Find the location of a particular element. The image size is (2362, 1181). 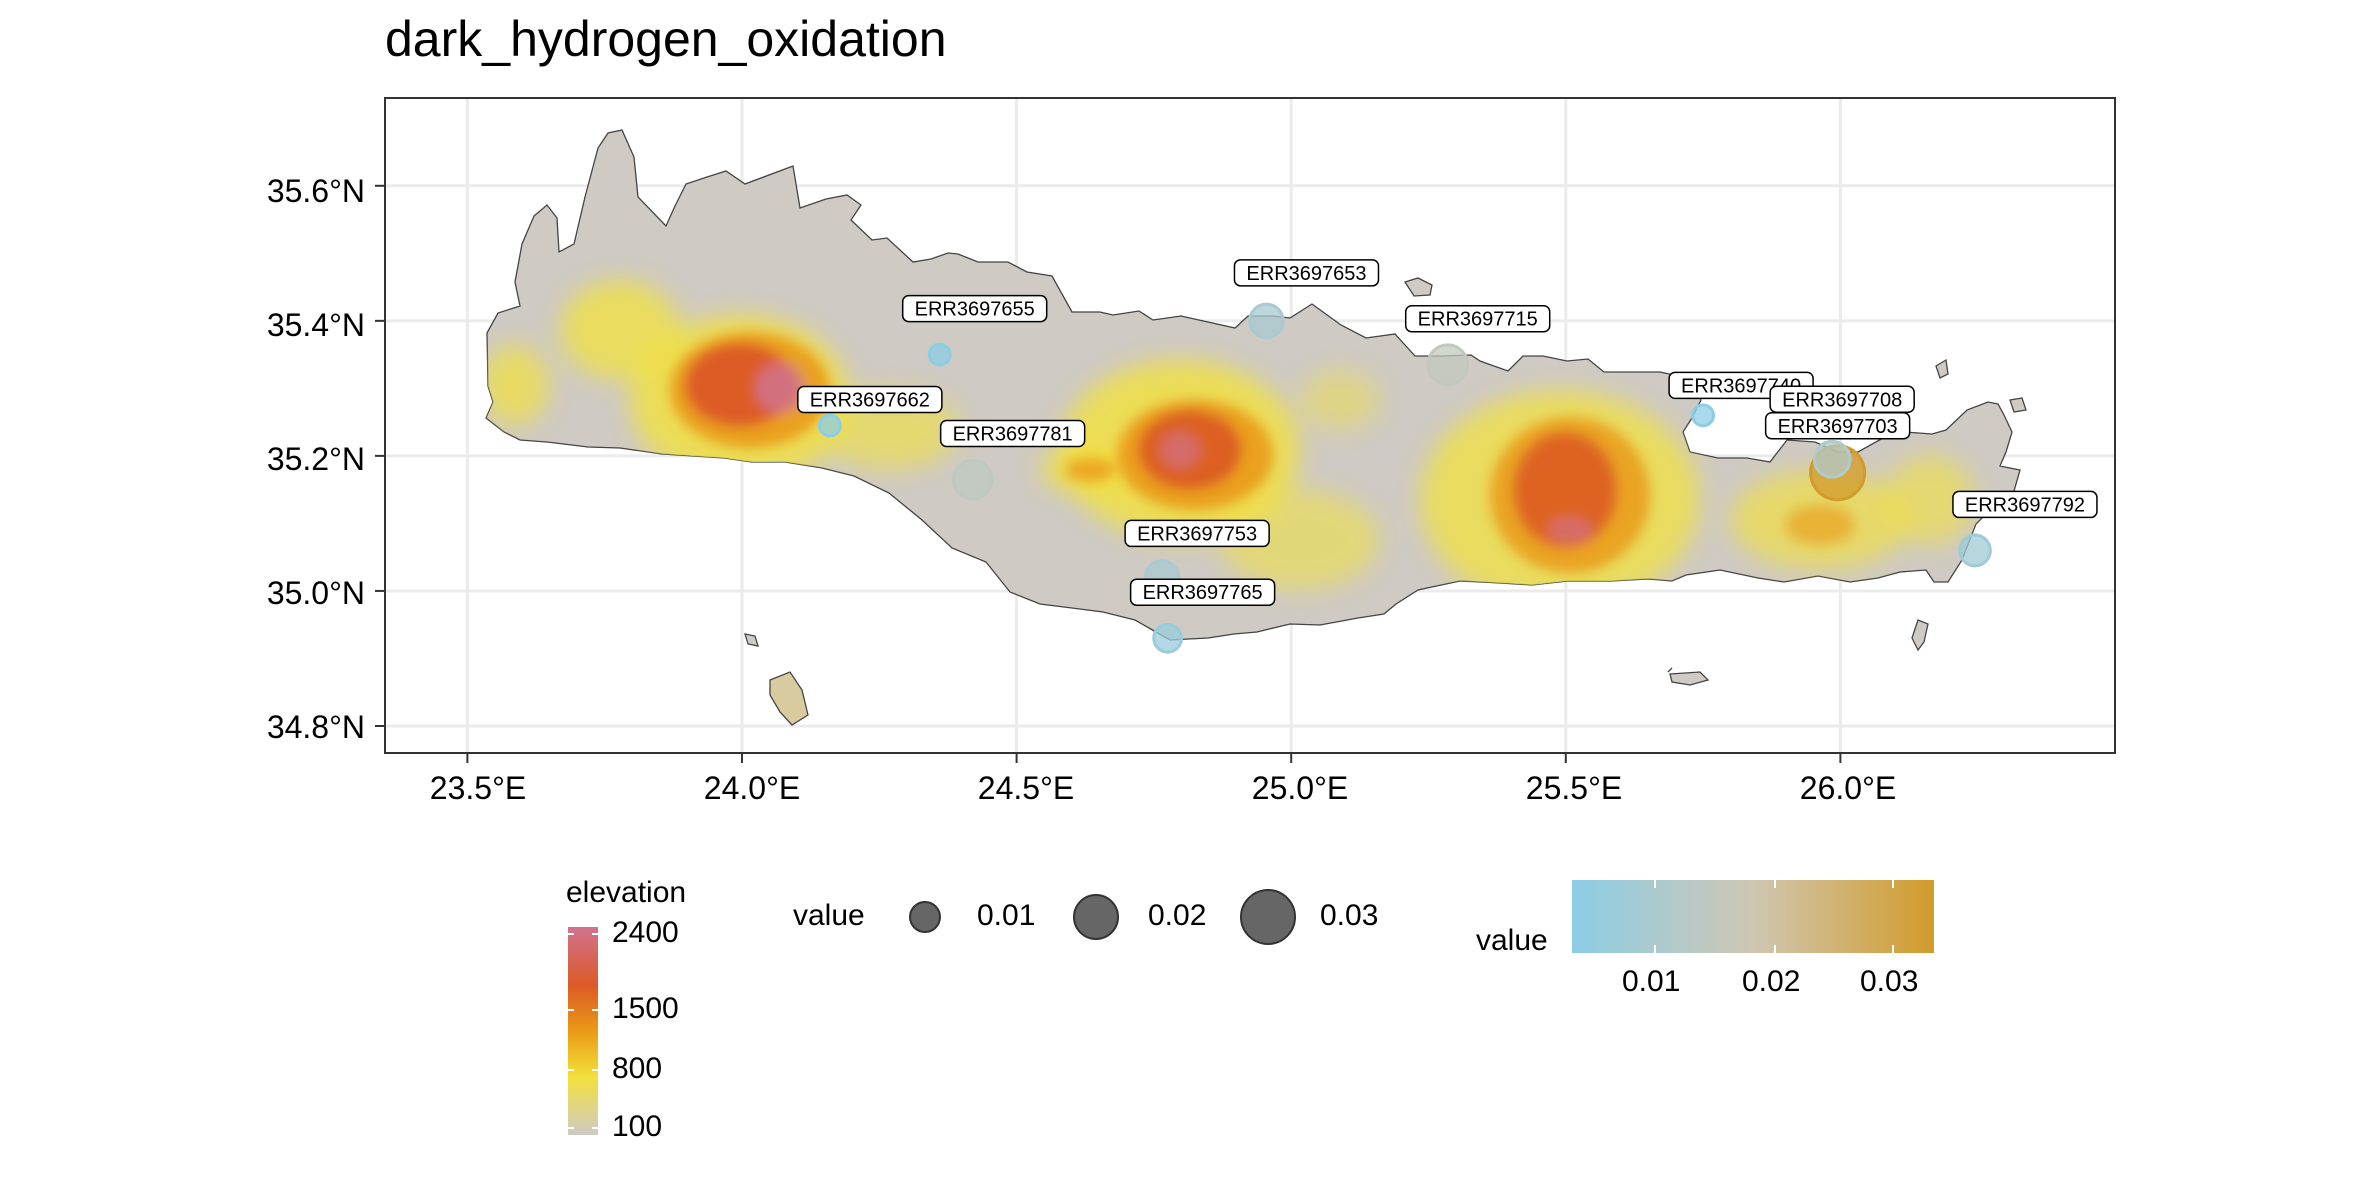

elevation-ticks is located at coordinates (583, 1031).